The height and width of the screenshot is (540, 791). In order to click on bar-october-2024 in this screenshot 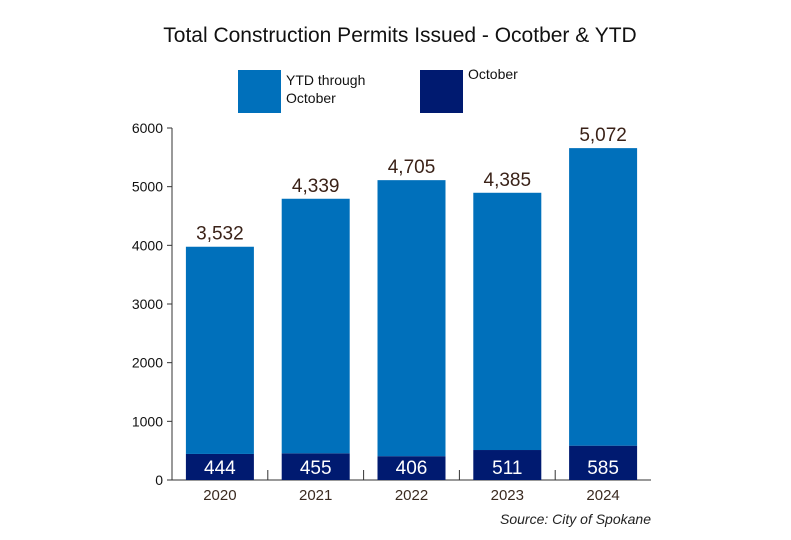, I will do `click(603, 462)`.